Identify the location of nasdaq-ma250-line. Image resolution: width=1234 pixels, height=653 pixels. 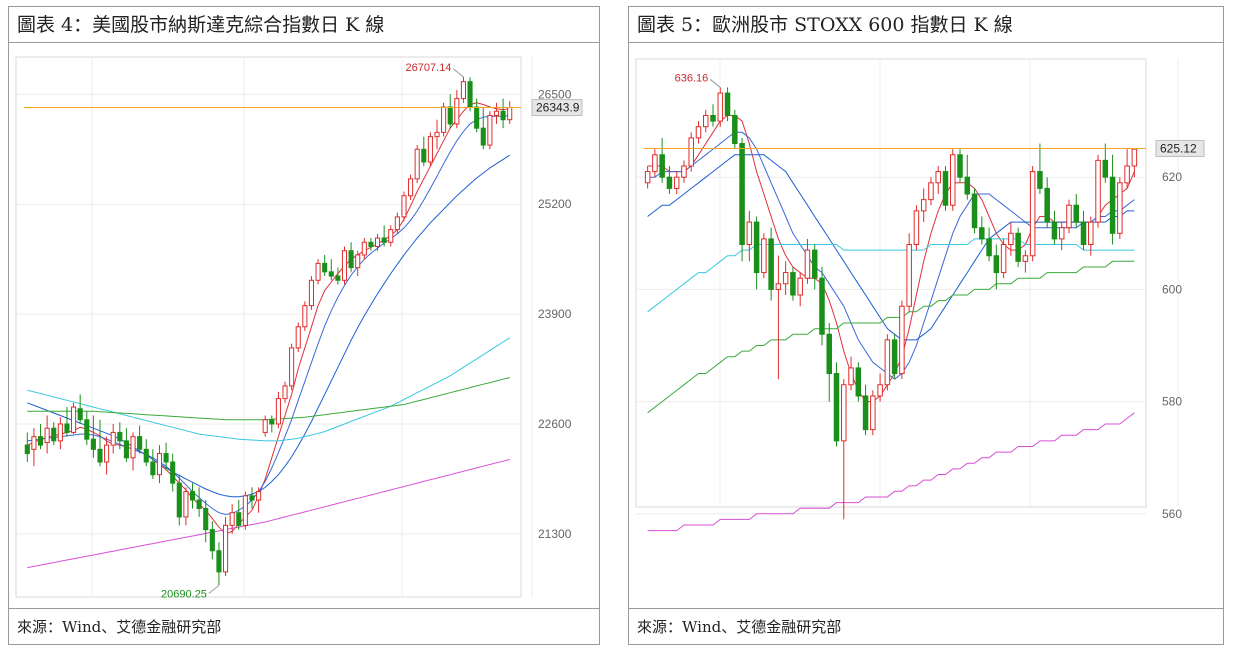
(268, 514).